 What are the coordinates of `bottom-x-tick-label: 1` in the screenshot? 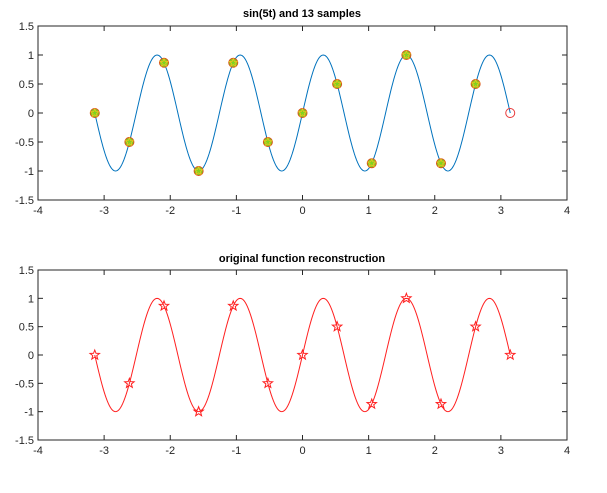 It's located at (369, 451).